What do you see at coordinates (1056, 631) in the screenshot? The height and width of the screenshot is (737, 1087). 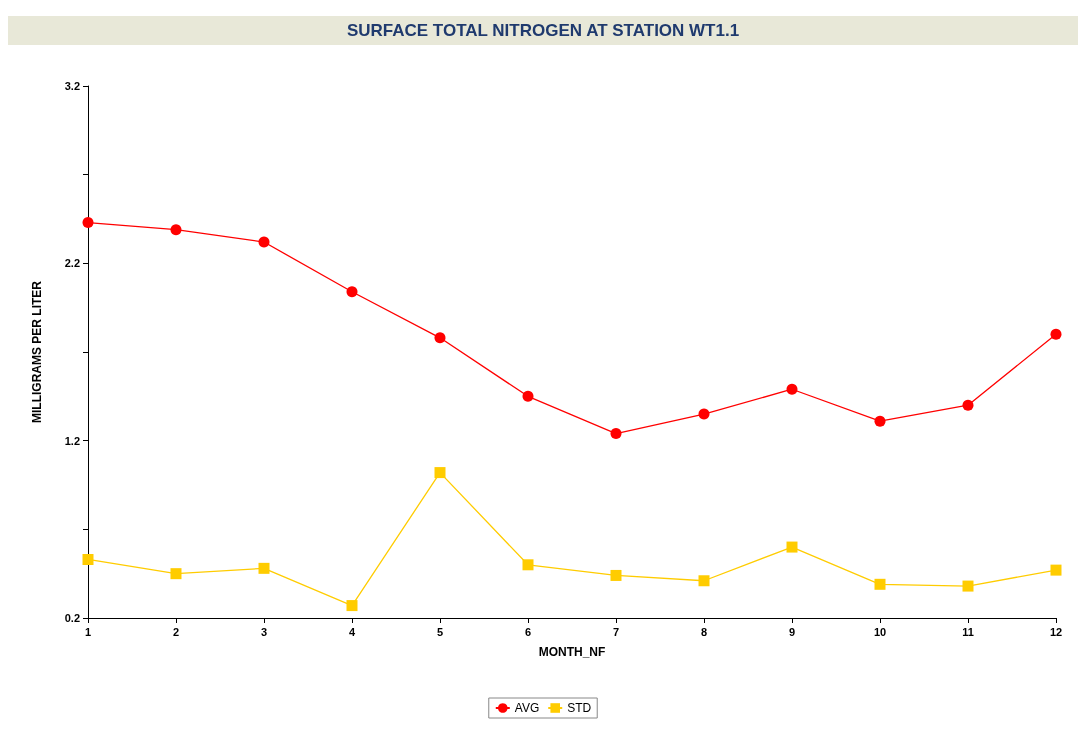 I see `x-tick-label: 12` at bounding box center [1056, 631].